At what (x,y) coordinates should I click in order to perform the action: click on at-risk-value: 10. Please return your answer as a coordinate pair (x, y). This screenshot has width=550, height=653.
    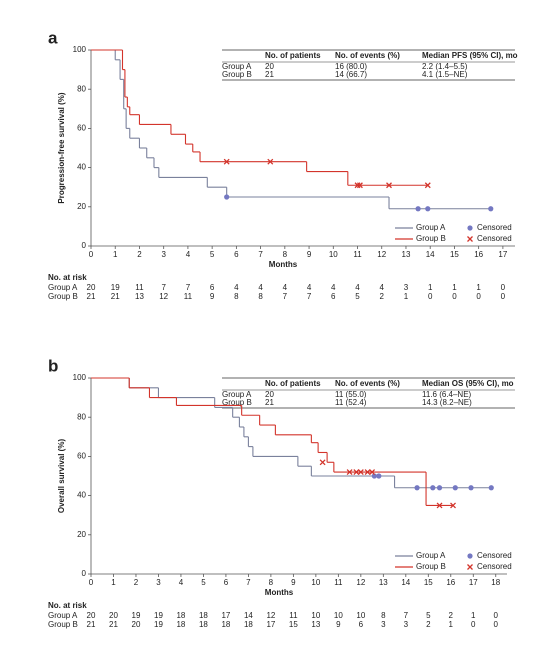
    Looking at the image, I should click on (360, 615).